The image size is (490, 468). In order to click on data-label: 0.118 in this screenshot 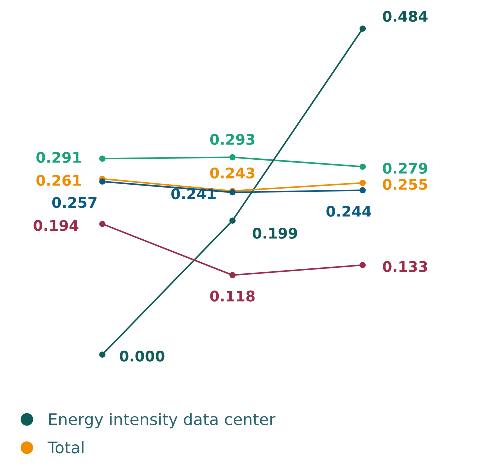, I will do `click(232, 296)`.